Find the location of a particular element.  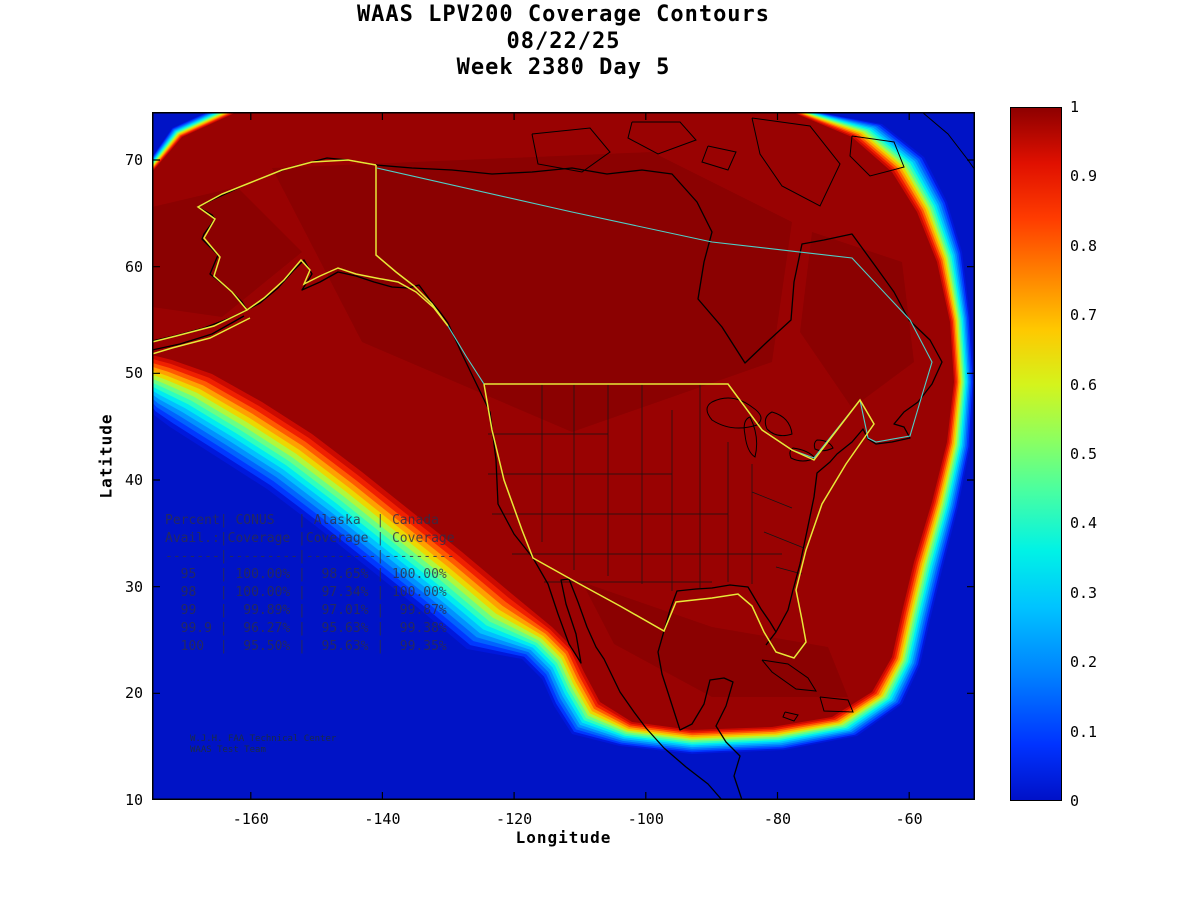

great-lakes-outline is located at coordinates (770, 429).